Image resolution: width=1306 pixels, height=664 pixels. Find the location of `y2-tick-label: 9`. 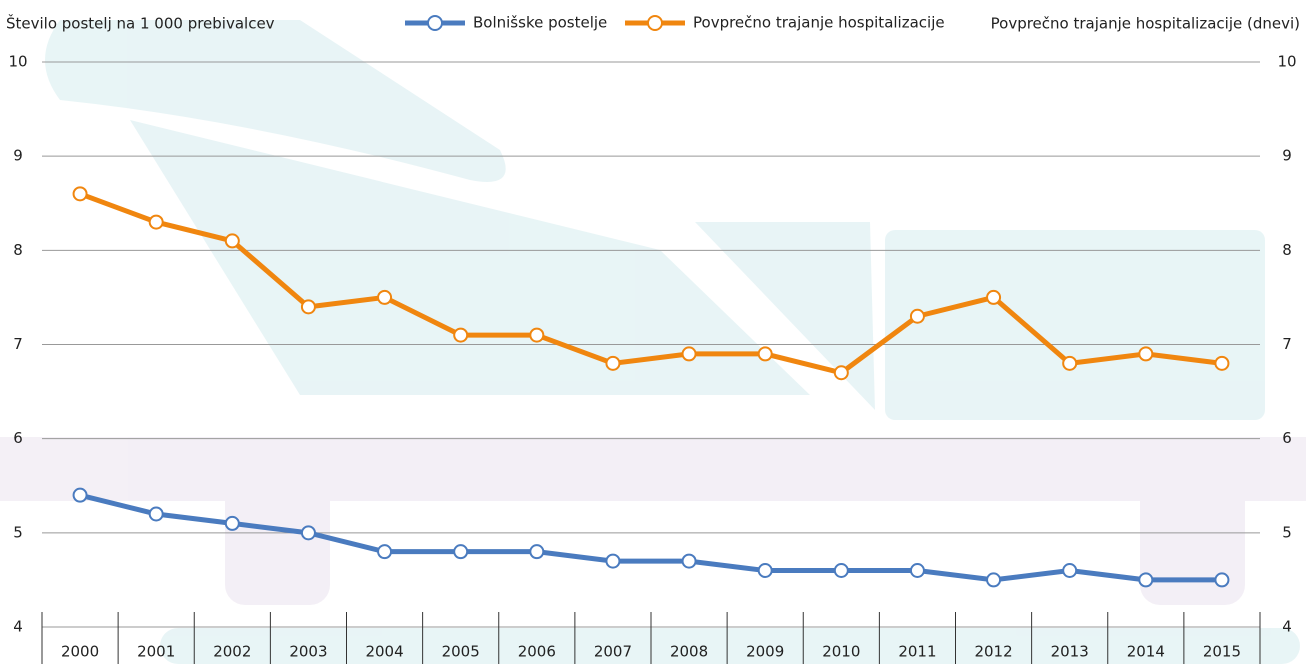

y2-tick-label: 9 is located at coordinates (1287, 156).